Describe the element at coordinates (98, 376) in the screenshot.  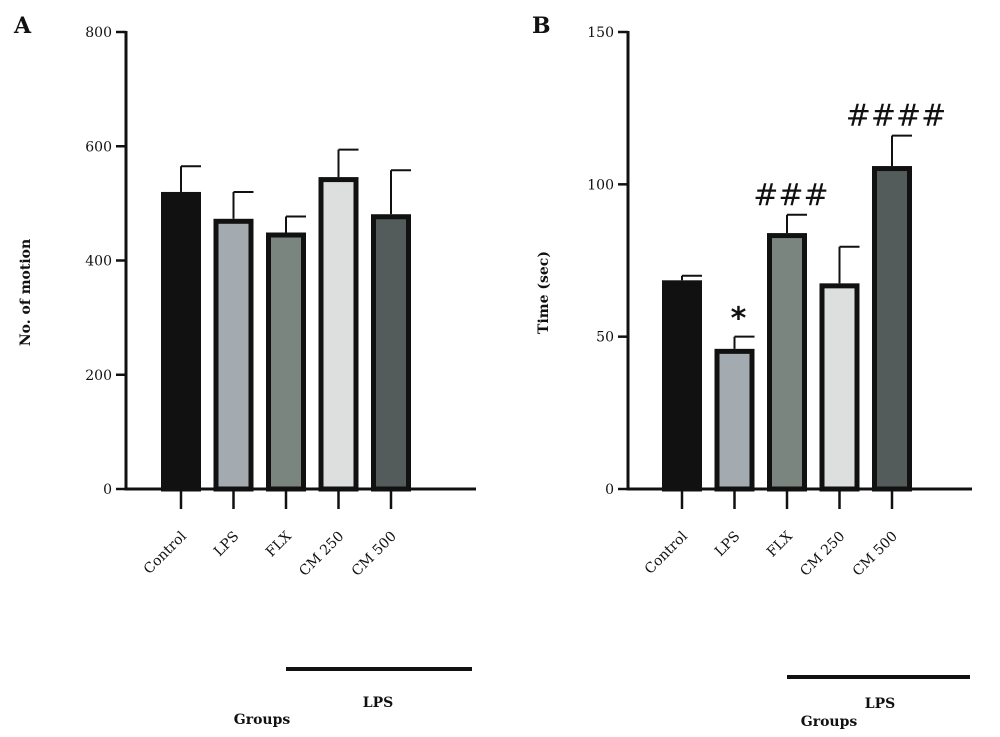
I see `y-tick-label: 200` at that location.